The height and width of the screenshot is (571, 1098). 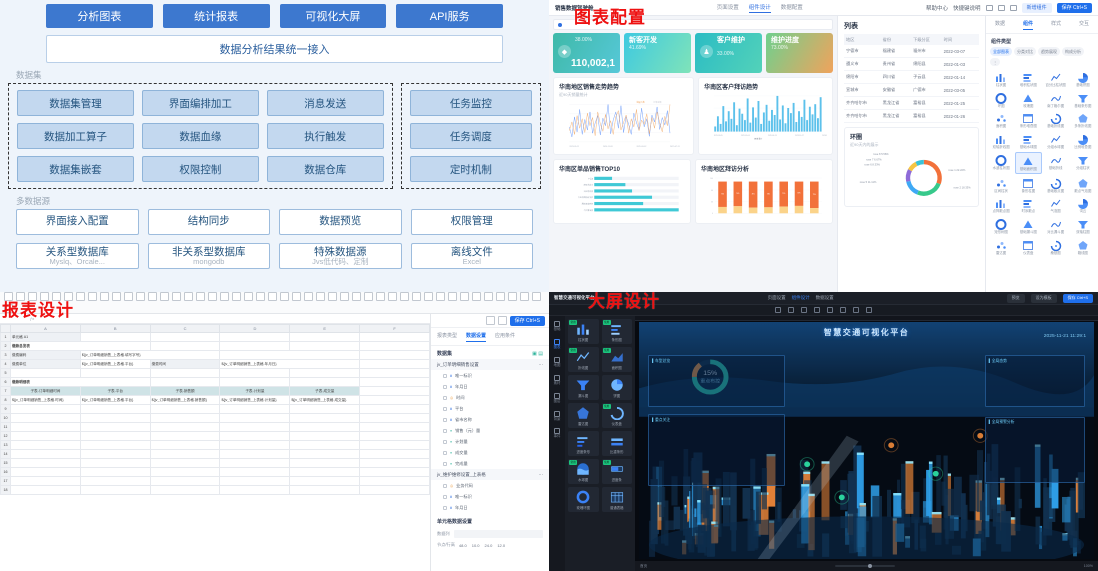 What do you see at coordinates (583, 471) in the screenshot?
I see `screen-component-card: 常用 水球图` at bounding box center [583, 471].